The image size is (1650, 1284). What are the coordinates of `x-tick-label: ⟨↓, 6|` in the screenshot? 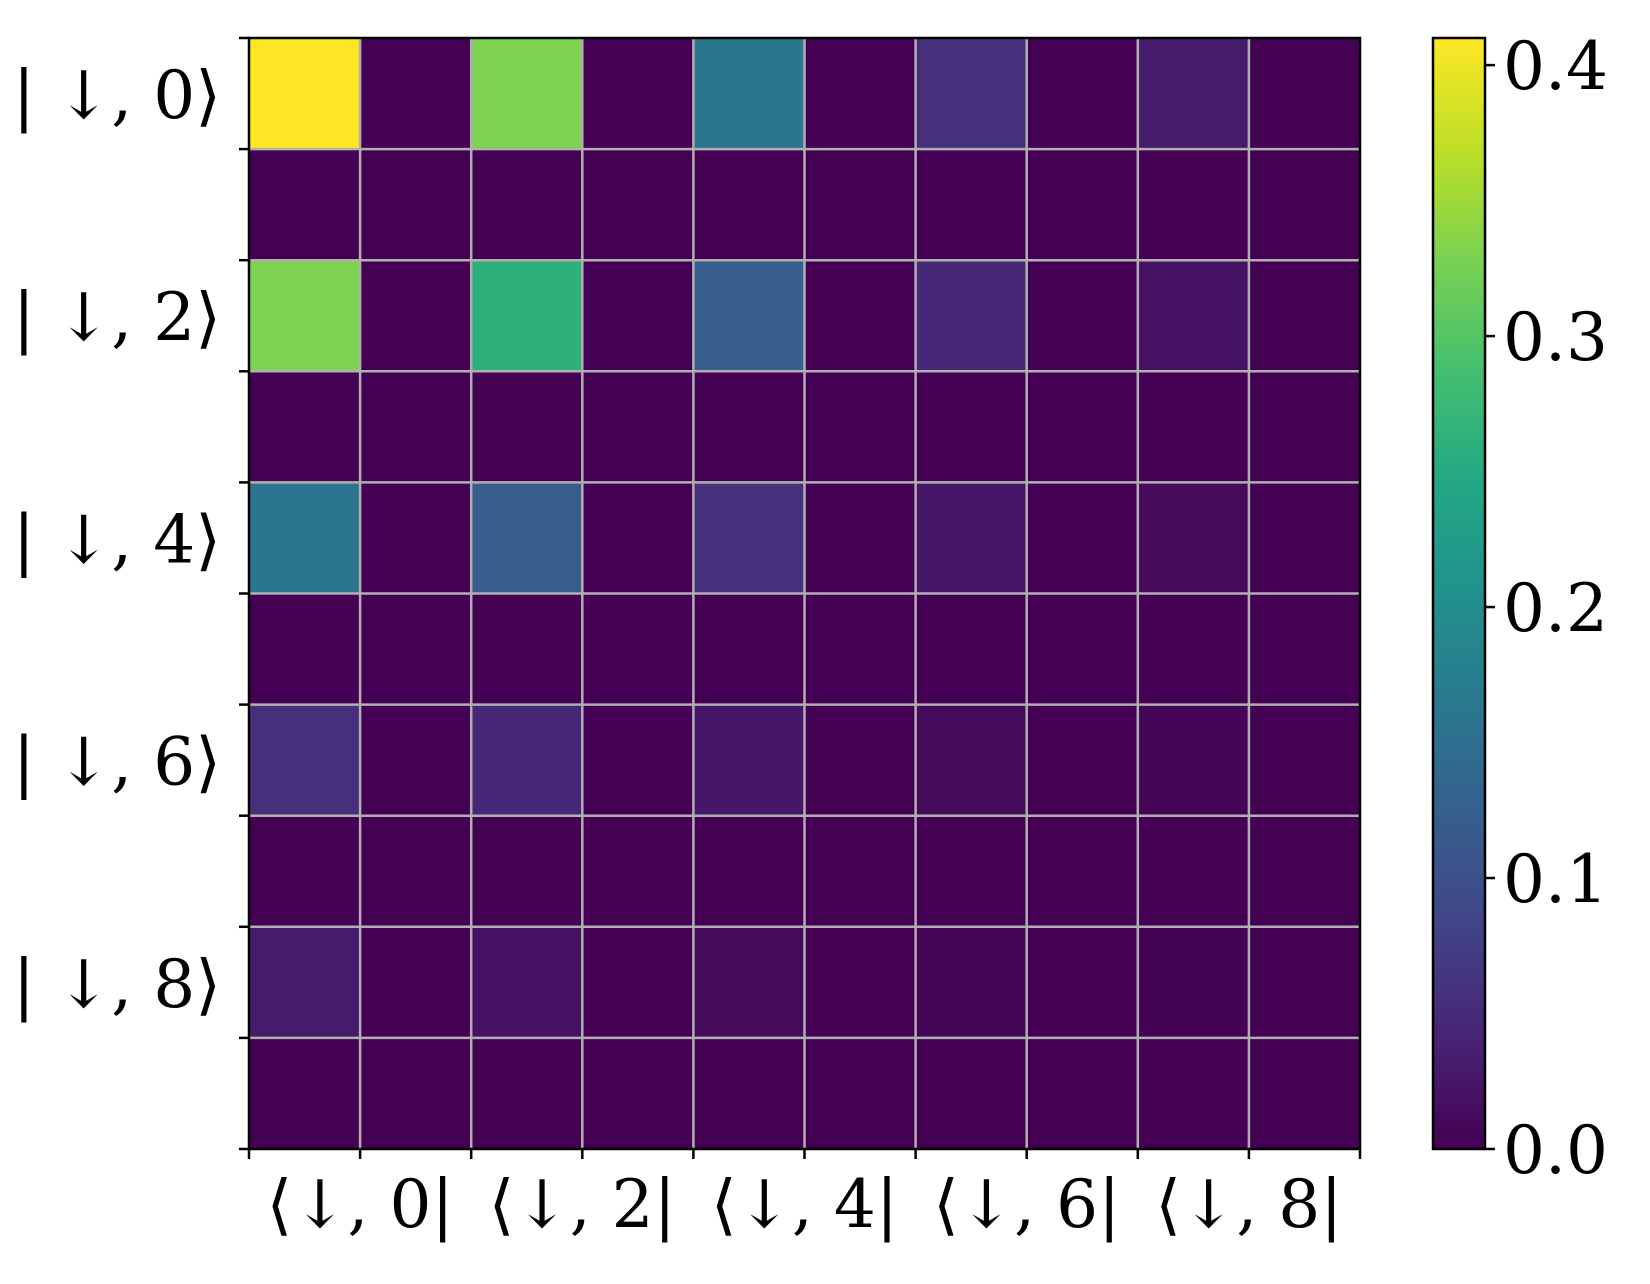 It's located at (1026, 1204).